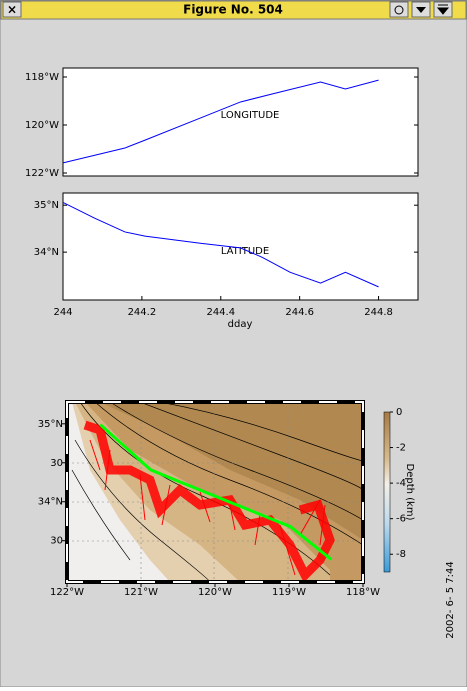 This screenshot has height=691, width=467. I want to click on colorbar-tick-label: -4, so click(401, 483).